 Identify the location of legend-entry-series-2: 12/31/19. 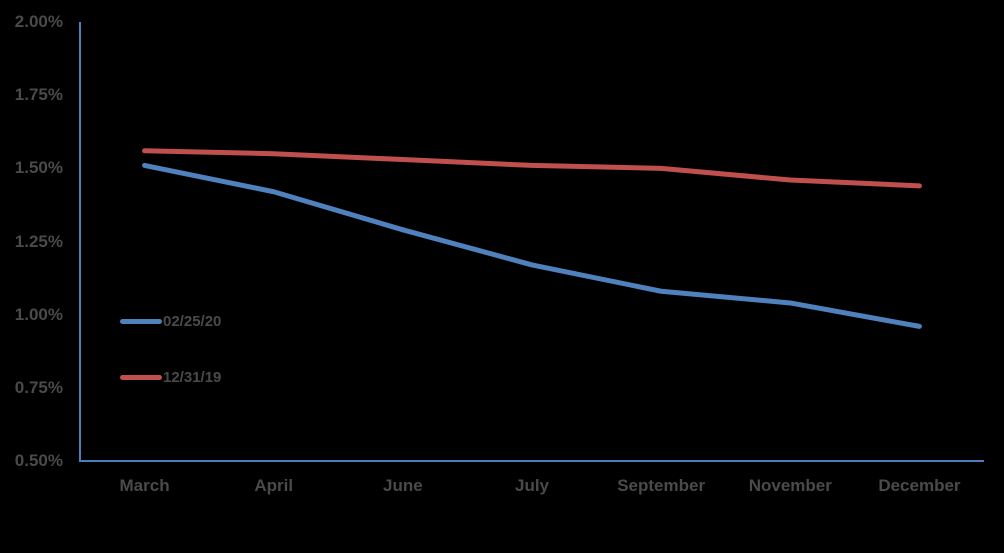
(170, 377).